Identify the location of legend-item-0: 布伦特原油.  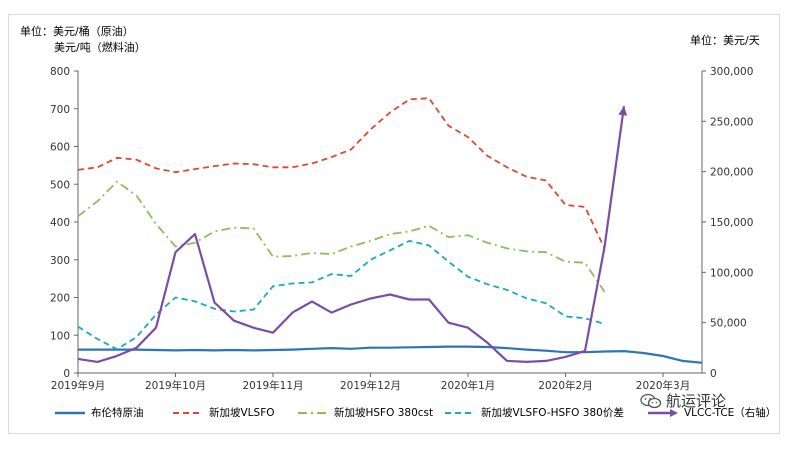
(99, 412).